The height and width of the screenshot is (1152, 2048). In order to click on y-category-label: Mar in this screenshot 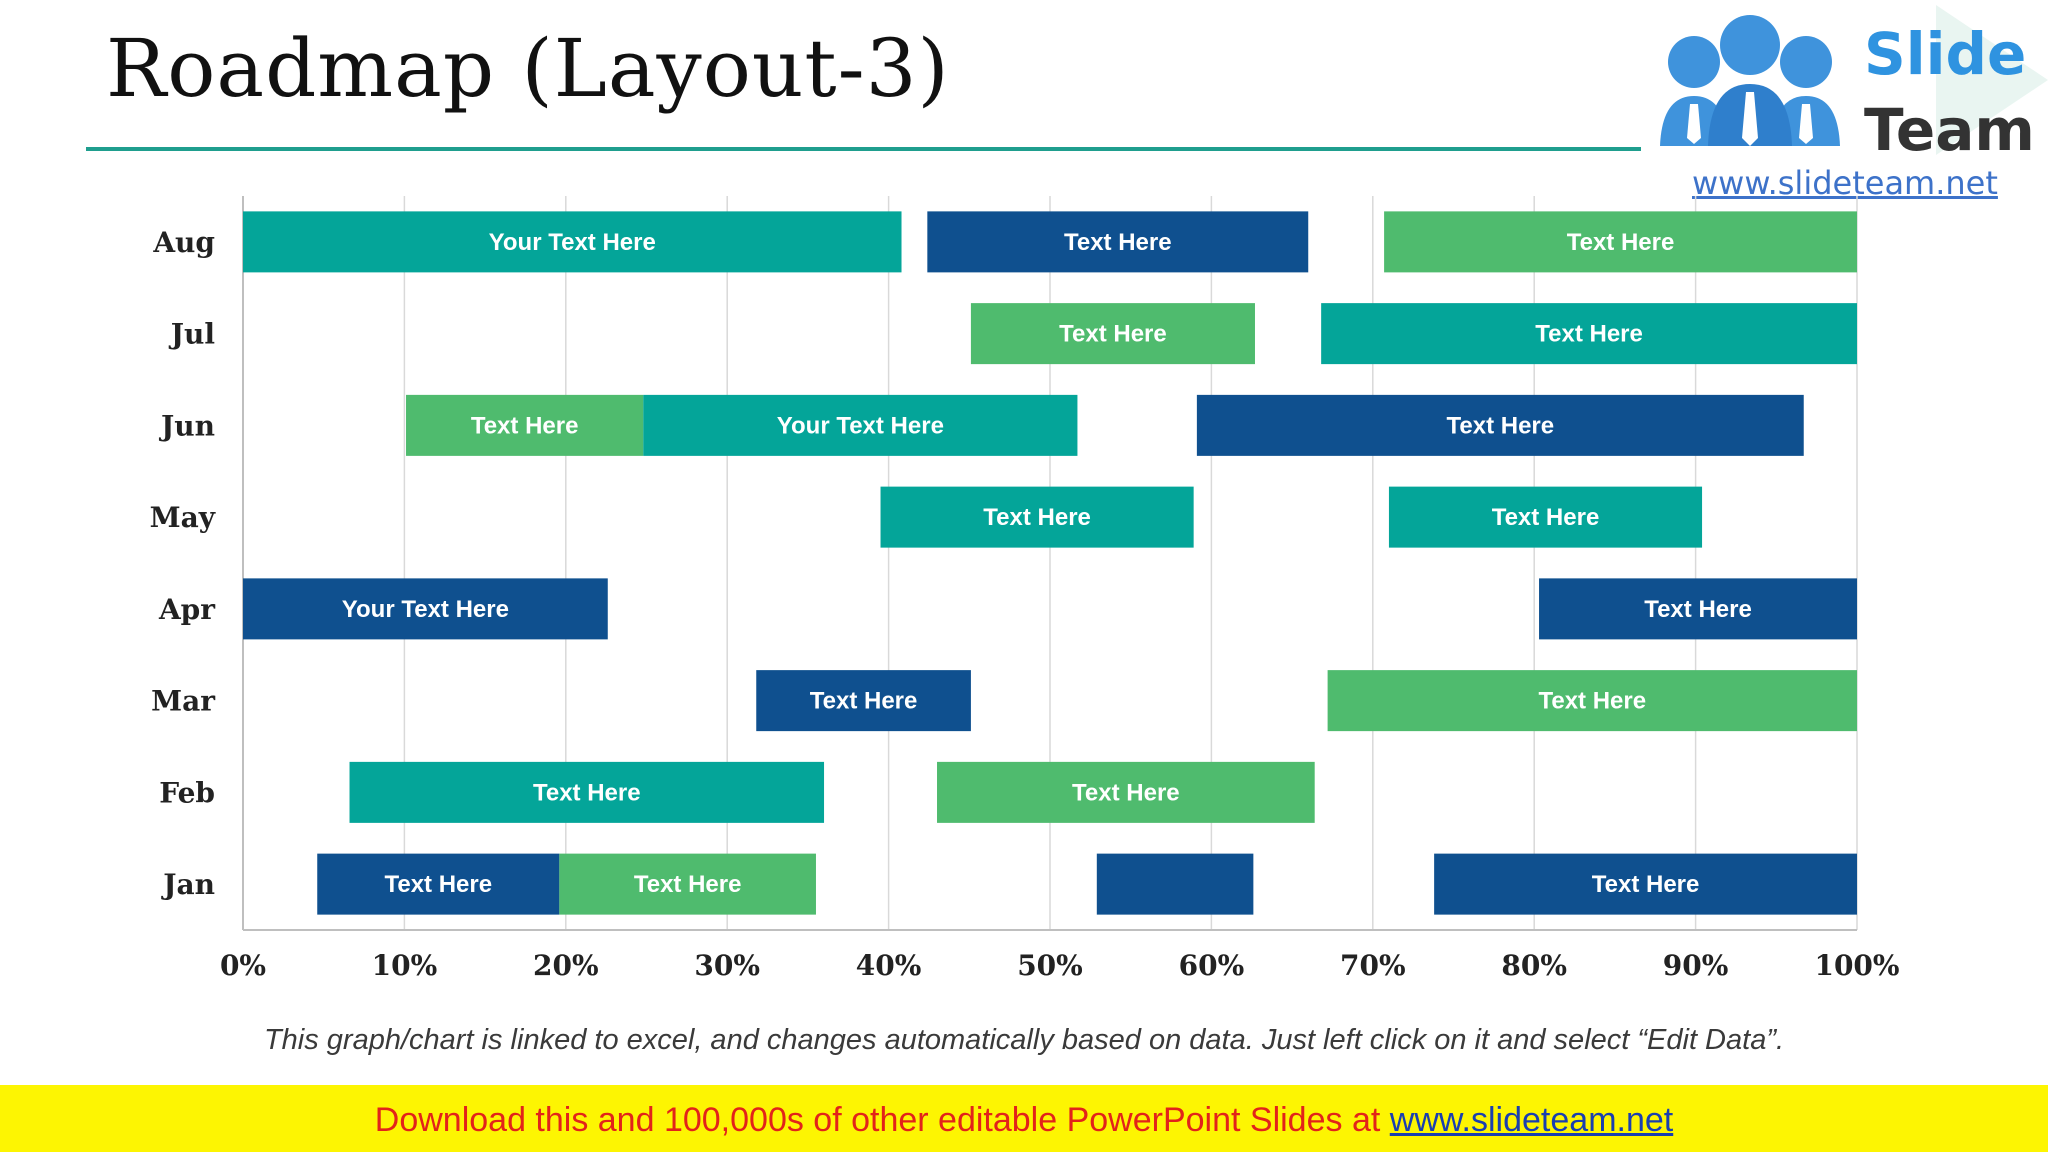, I will do `click(183, 701)`.